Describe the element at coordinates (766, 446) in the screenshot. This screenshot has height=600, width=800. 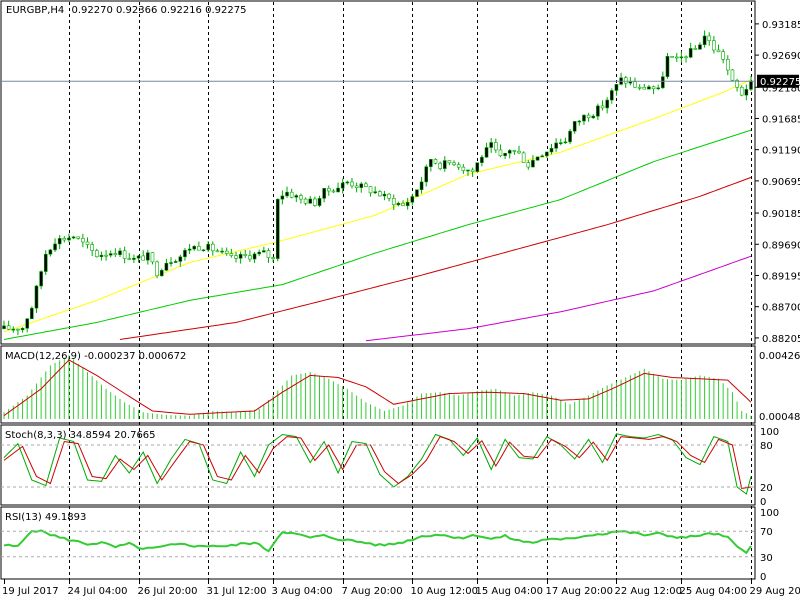
I see `stoch-level-label: 80` at that location.